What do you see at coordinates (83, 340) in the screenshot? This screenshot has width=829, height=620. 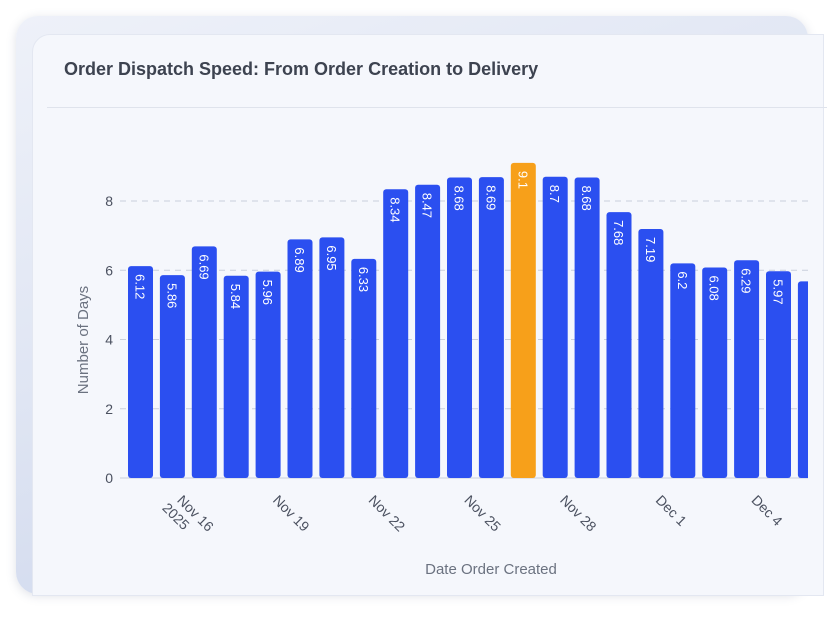 I see `y-axis-title: Number of Days` at bounding box center [83, 340].